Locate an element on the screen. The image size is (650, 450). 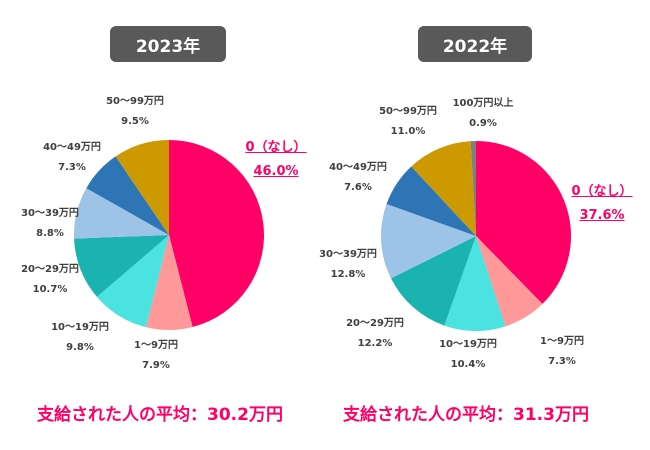
slice-value-label: 11.0% is located at coordinates (408, 131).